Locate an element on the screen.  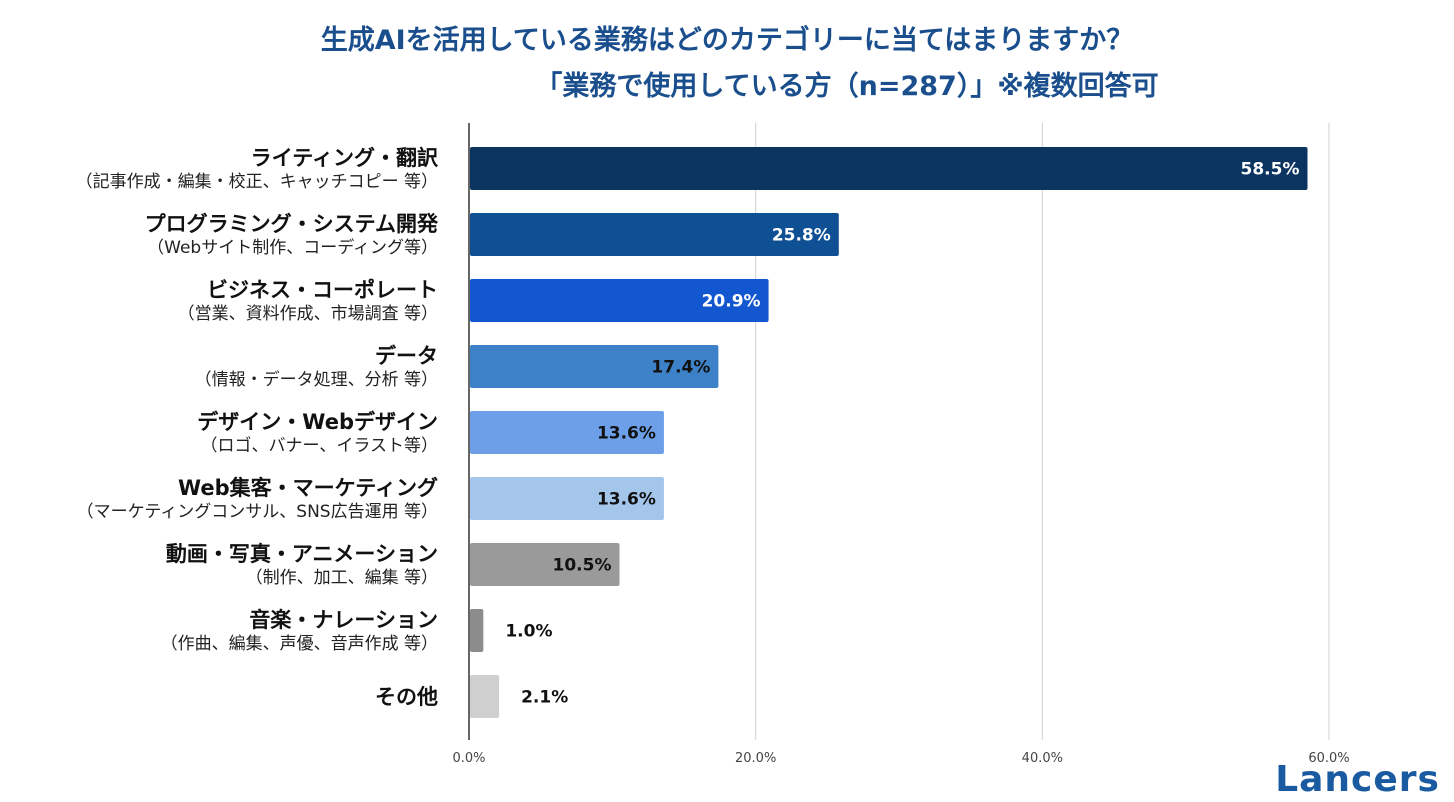
x-tick-label: 20.0% is located at coordinates (755, 758).